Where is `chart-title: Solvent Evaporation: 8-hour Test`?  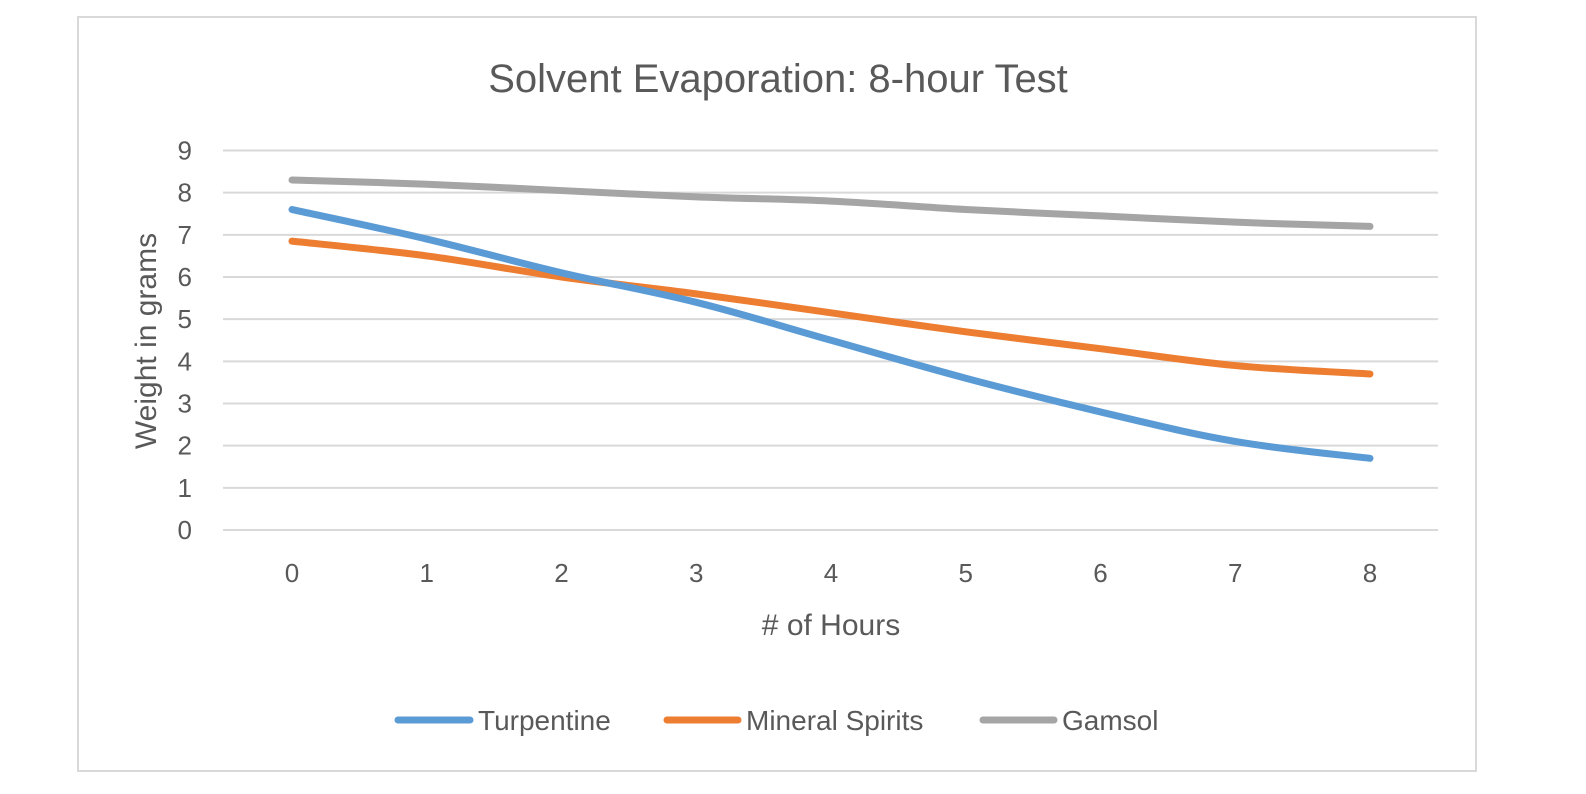 chart-title: Solvent Evaporation: 8-hour Test is located at coordinates (778, 79).